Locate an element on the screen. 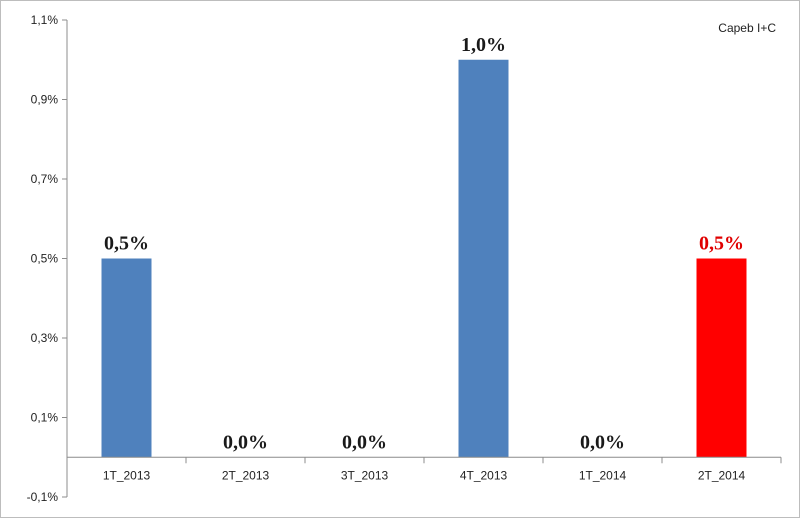 The image size is (800, 518). y-tick-label: 0,9% is located at coordinates (45, 100).